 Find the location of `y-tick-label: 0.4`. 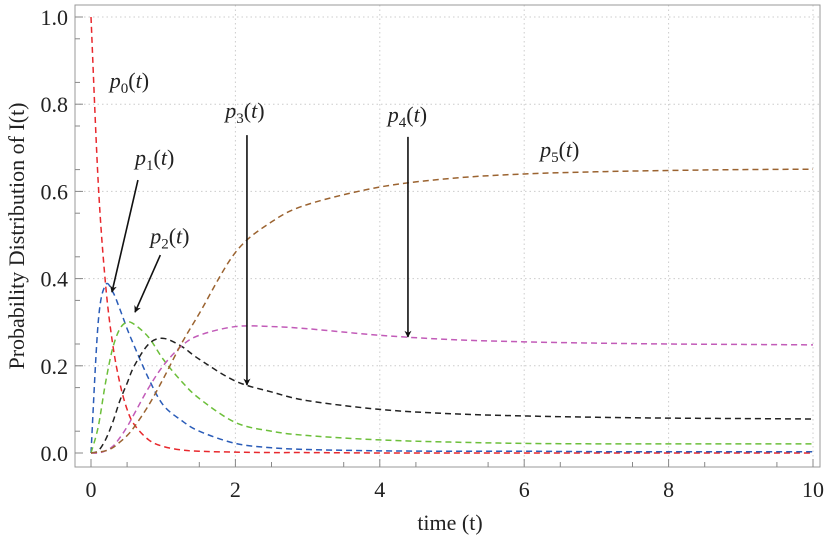

y-tick-label: 0.4 is located at coordinates (55, 279).